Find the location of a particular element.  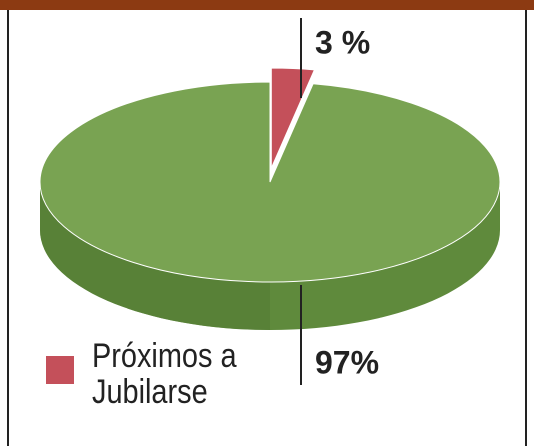

value-label: 97% is located at coordinates (347, 362).